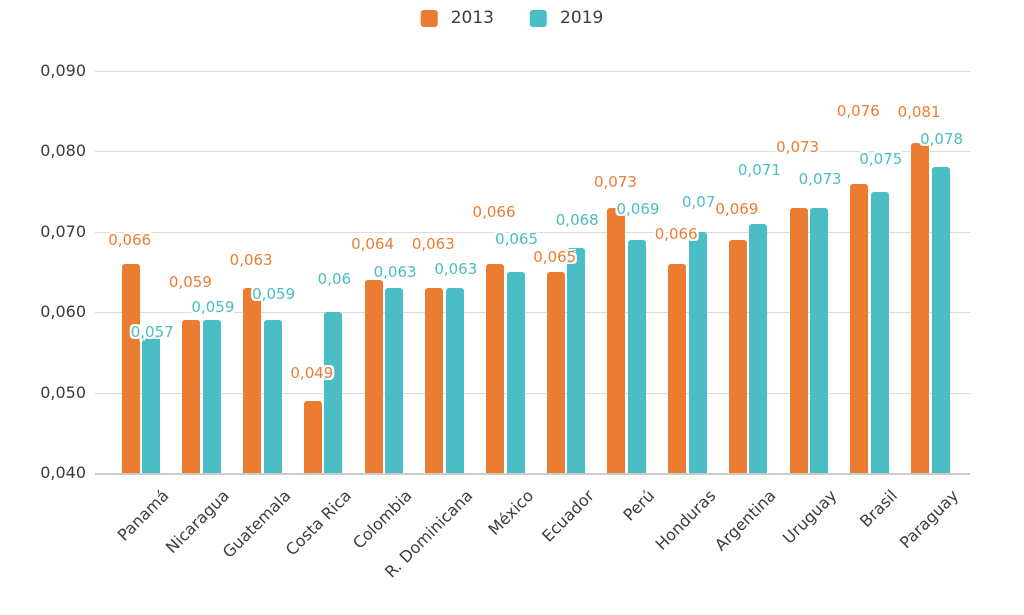 This screenshot has height=615, width=1024. Describe the element at coordinates (130, 239) in the screenshot. I see `bar-value-label-2013-1: 0,066` at that location.